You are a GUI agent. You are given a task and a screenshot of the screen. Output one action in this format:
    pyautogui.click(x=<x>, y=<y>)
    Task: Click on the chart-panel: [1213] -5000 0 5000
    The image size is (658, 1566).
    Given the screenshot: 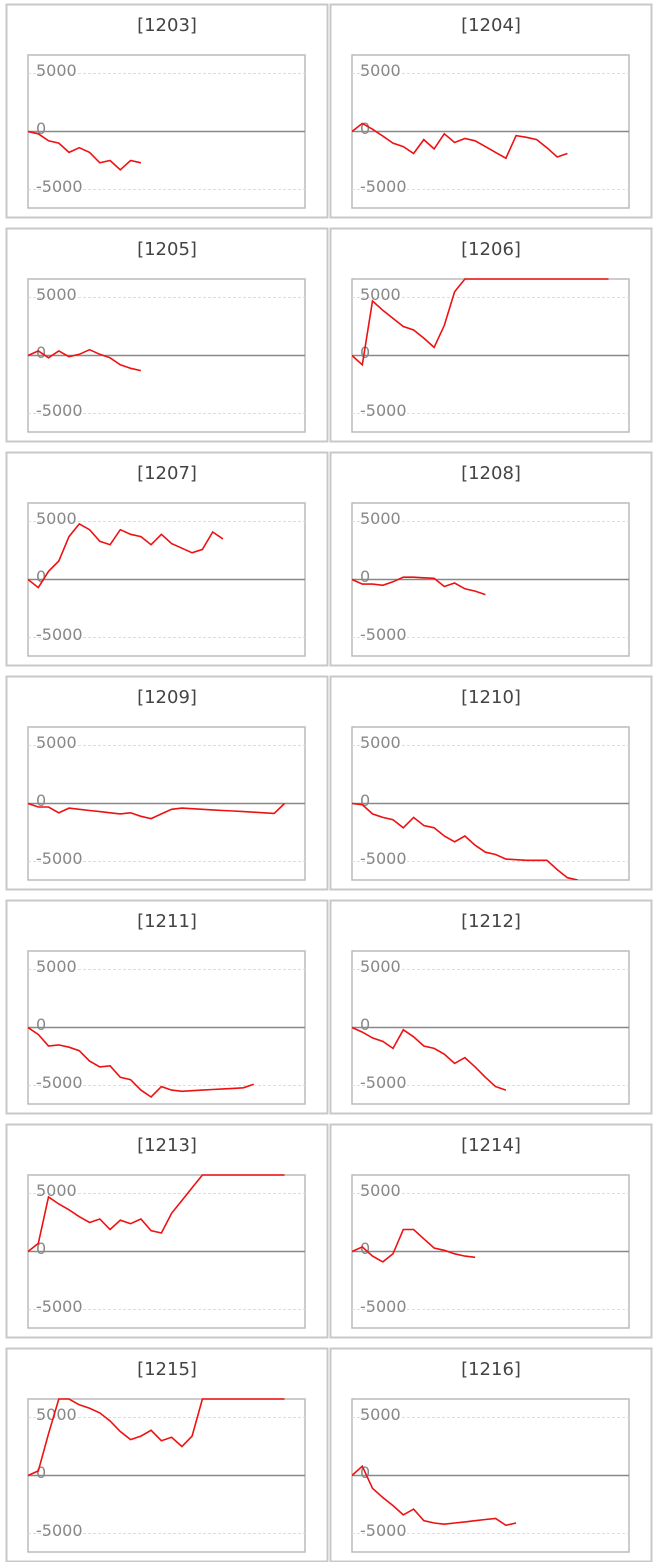 What is the action you would take?
    pyautogui.click(x=167, y=1231)
    